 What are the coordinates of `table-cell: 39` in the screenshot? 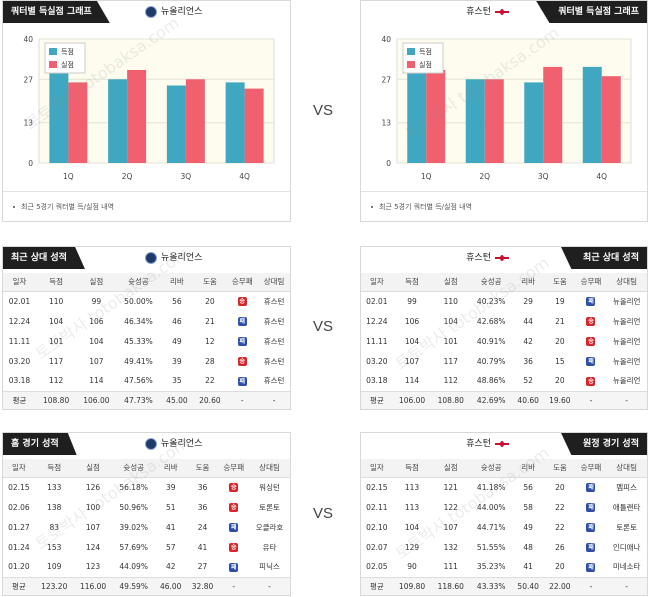 It's located at (170, 487).